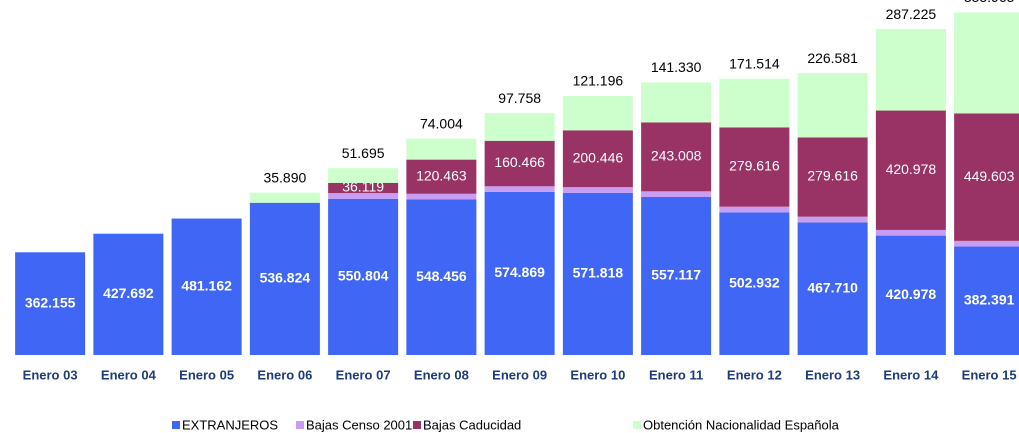  I want to click on data-label: 548.456, so click(441, 276).